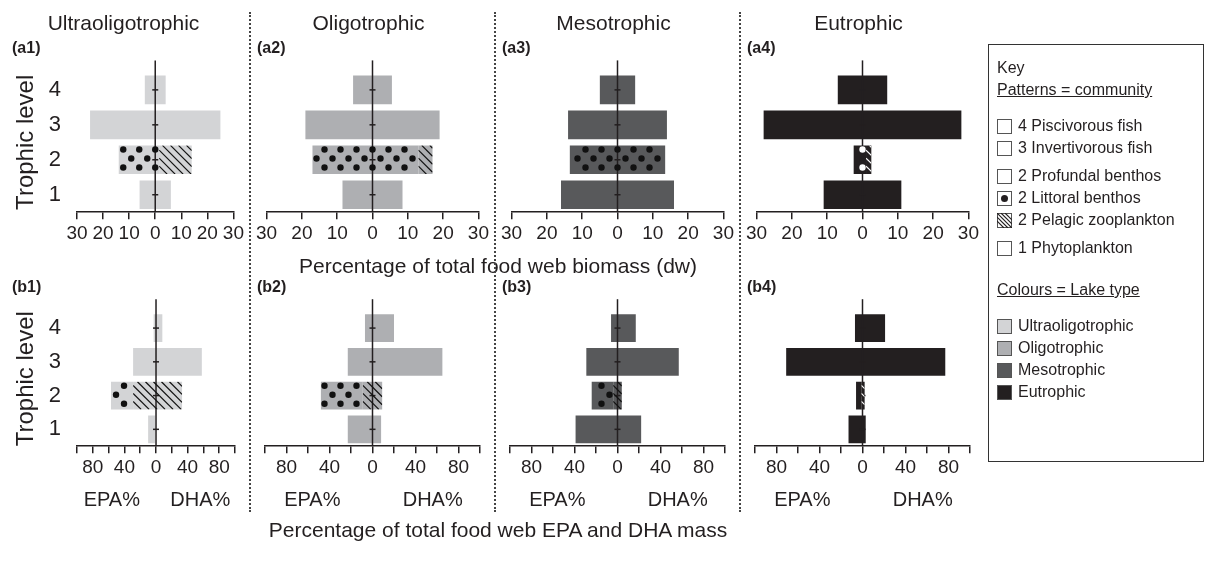 The width and height of the screenshot is (1211, 561). Describe the element at coordinates (1079, 198) in the screenshot. I see `text: 2 Littoral benthos` at that location.